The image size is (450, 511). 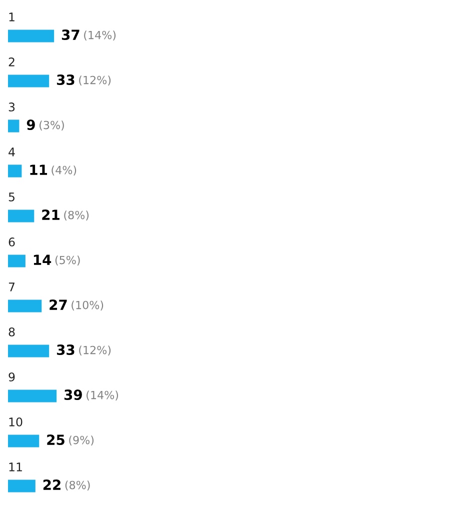 I want to click on y-tick-label: 9, so click(x=11, y=377).